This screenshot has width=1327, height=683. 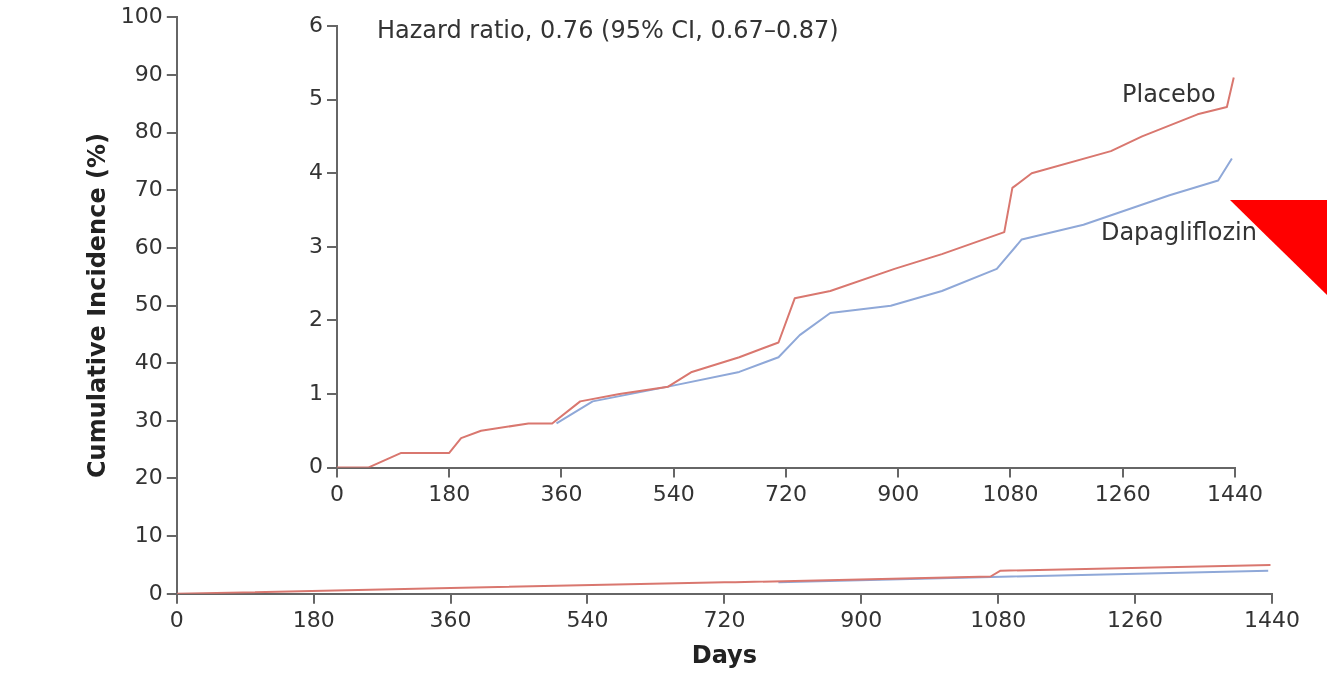 I want to click on y-tick-label: 80, so click(x=148, y=131).